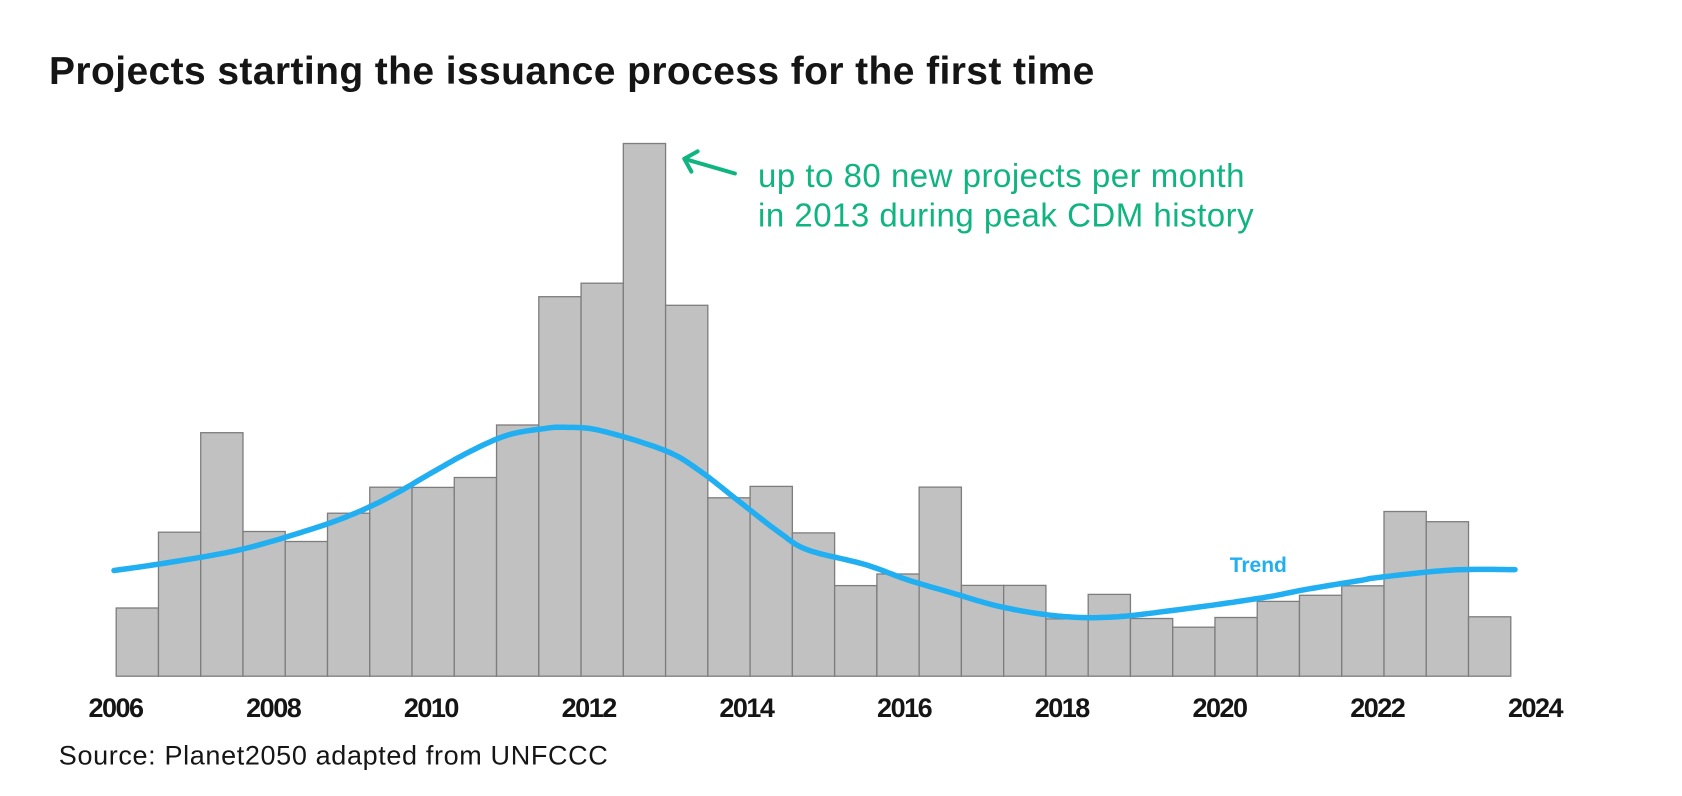 The height and width of the screenshot is (796, 1682). What do you see at coordinates (334, 756) in the screenshot?
I see `svg-text:Source: Planet2050 adapted fro: Source: Planet2050 adapted from UNFCCC` at bounding box center [334, 756].